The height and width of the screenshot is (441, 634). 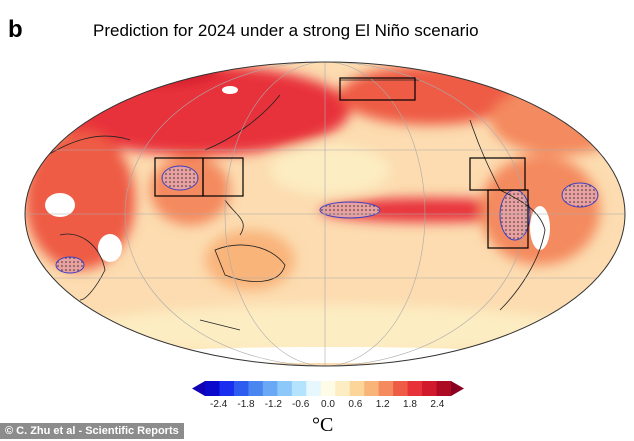 I want to click on image-credit: © C. Zhu et al - Scientific Reports, so click(x=92, y=431).